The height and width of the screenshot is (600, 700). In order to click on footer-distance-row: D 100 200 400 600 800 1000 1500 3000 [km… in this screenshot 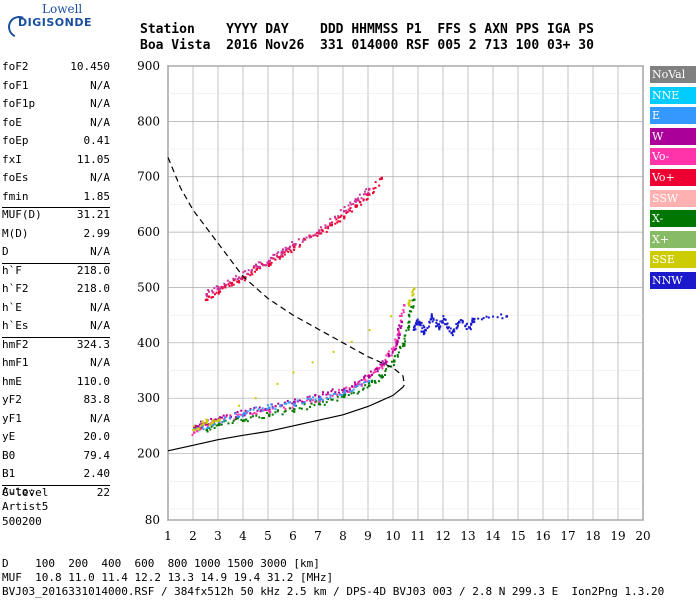, I will do `click(161, 563)`.